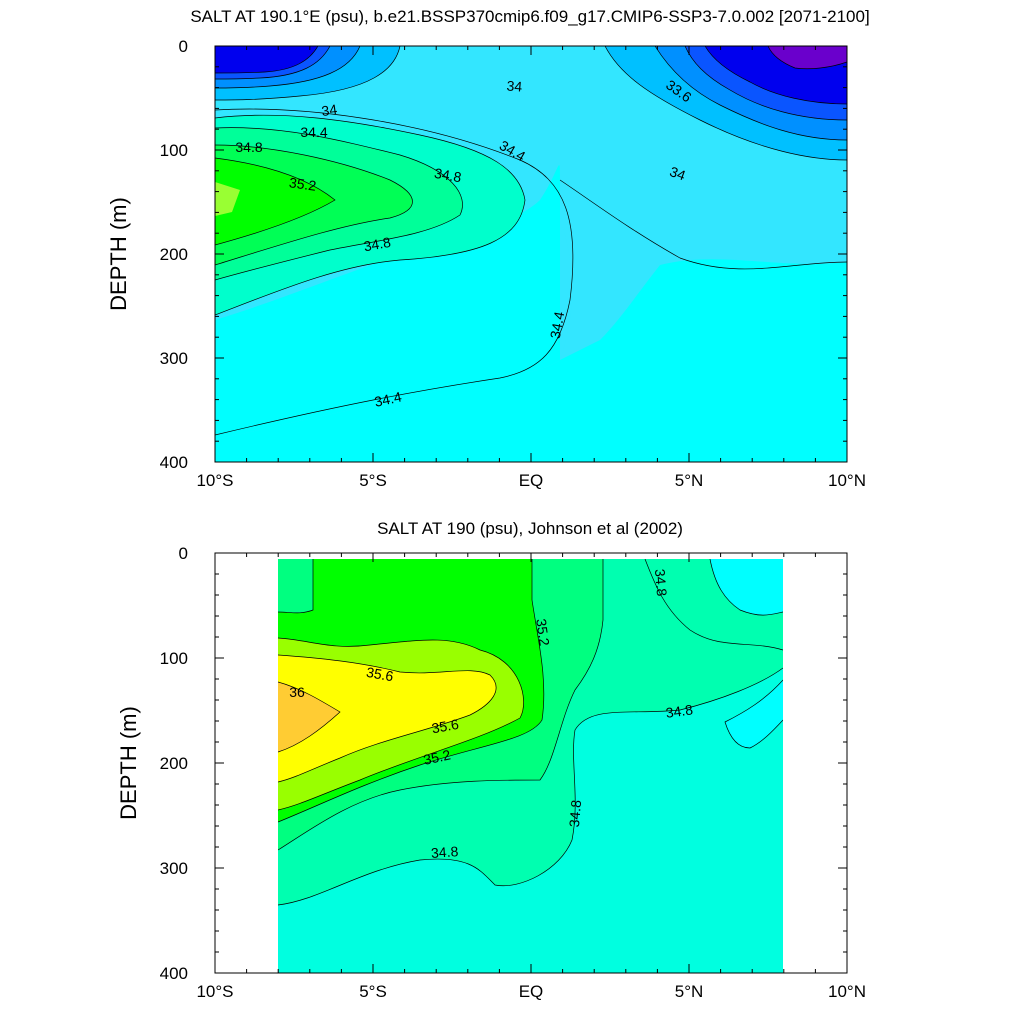 This screenshot has width=1024, height=1024. I want to click on bottom-x-tick-label: 5°N, so click(689, 991).